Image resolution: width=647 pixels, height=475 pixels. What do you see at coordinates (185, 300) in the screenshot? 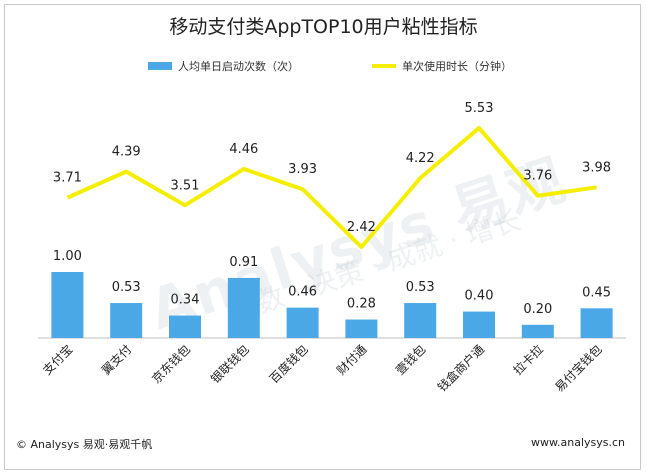
I see `bar-value-label: 0.34` at bounding box center [185, 300].